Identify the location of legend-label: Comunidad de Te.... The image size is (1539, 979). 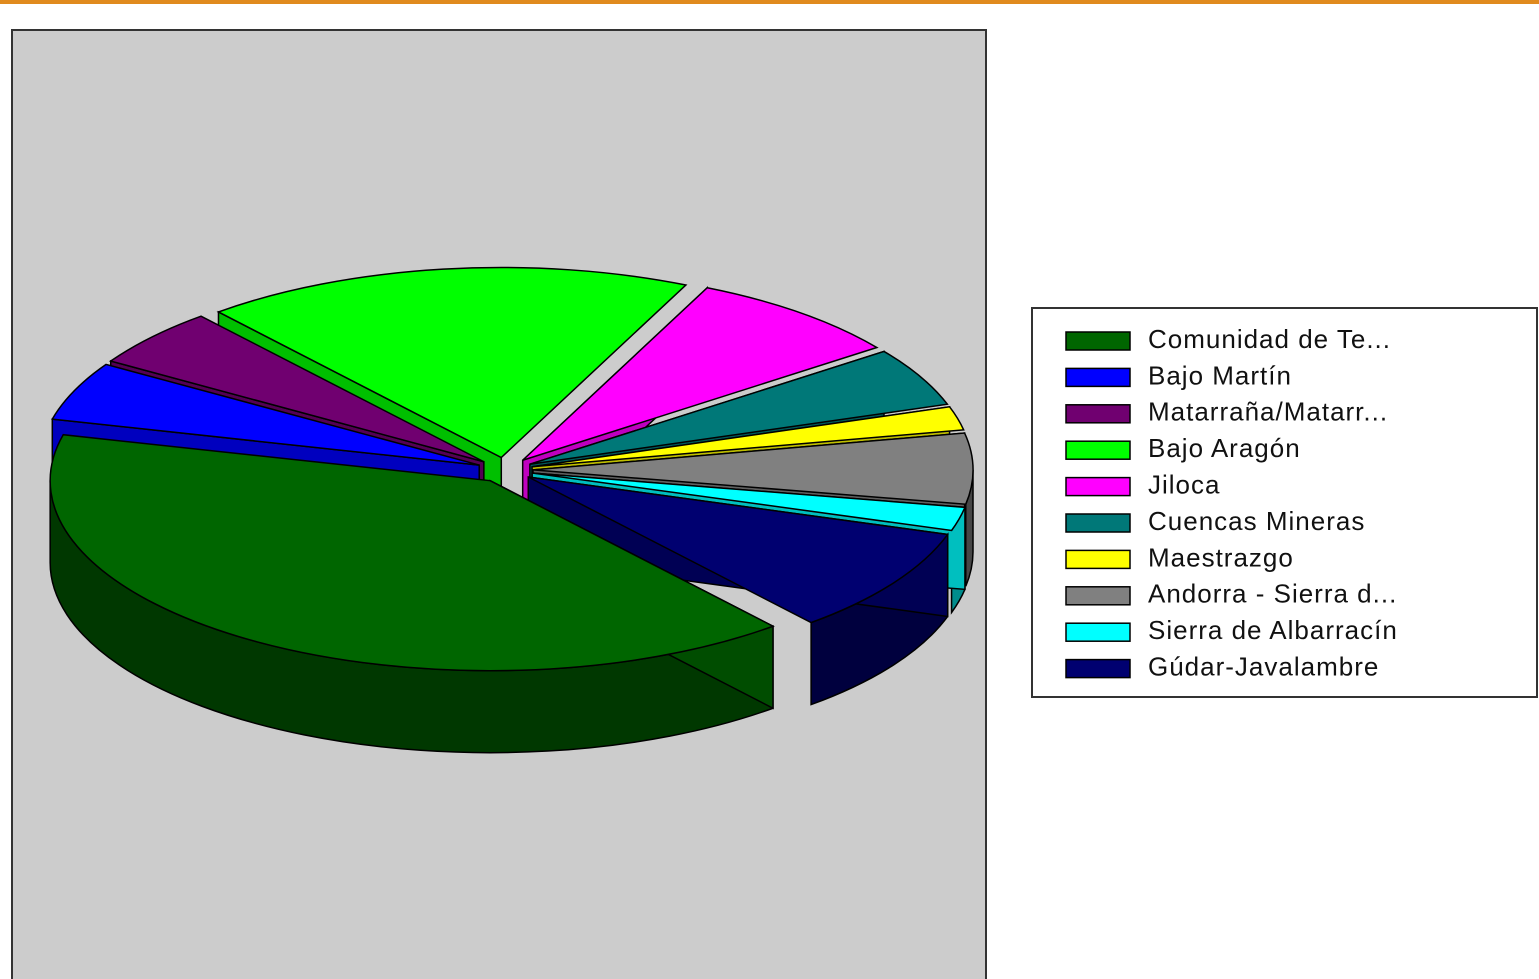
(1269, 339).